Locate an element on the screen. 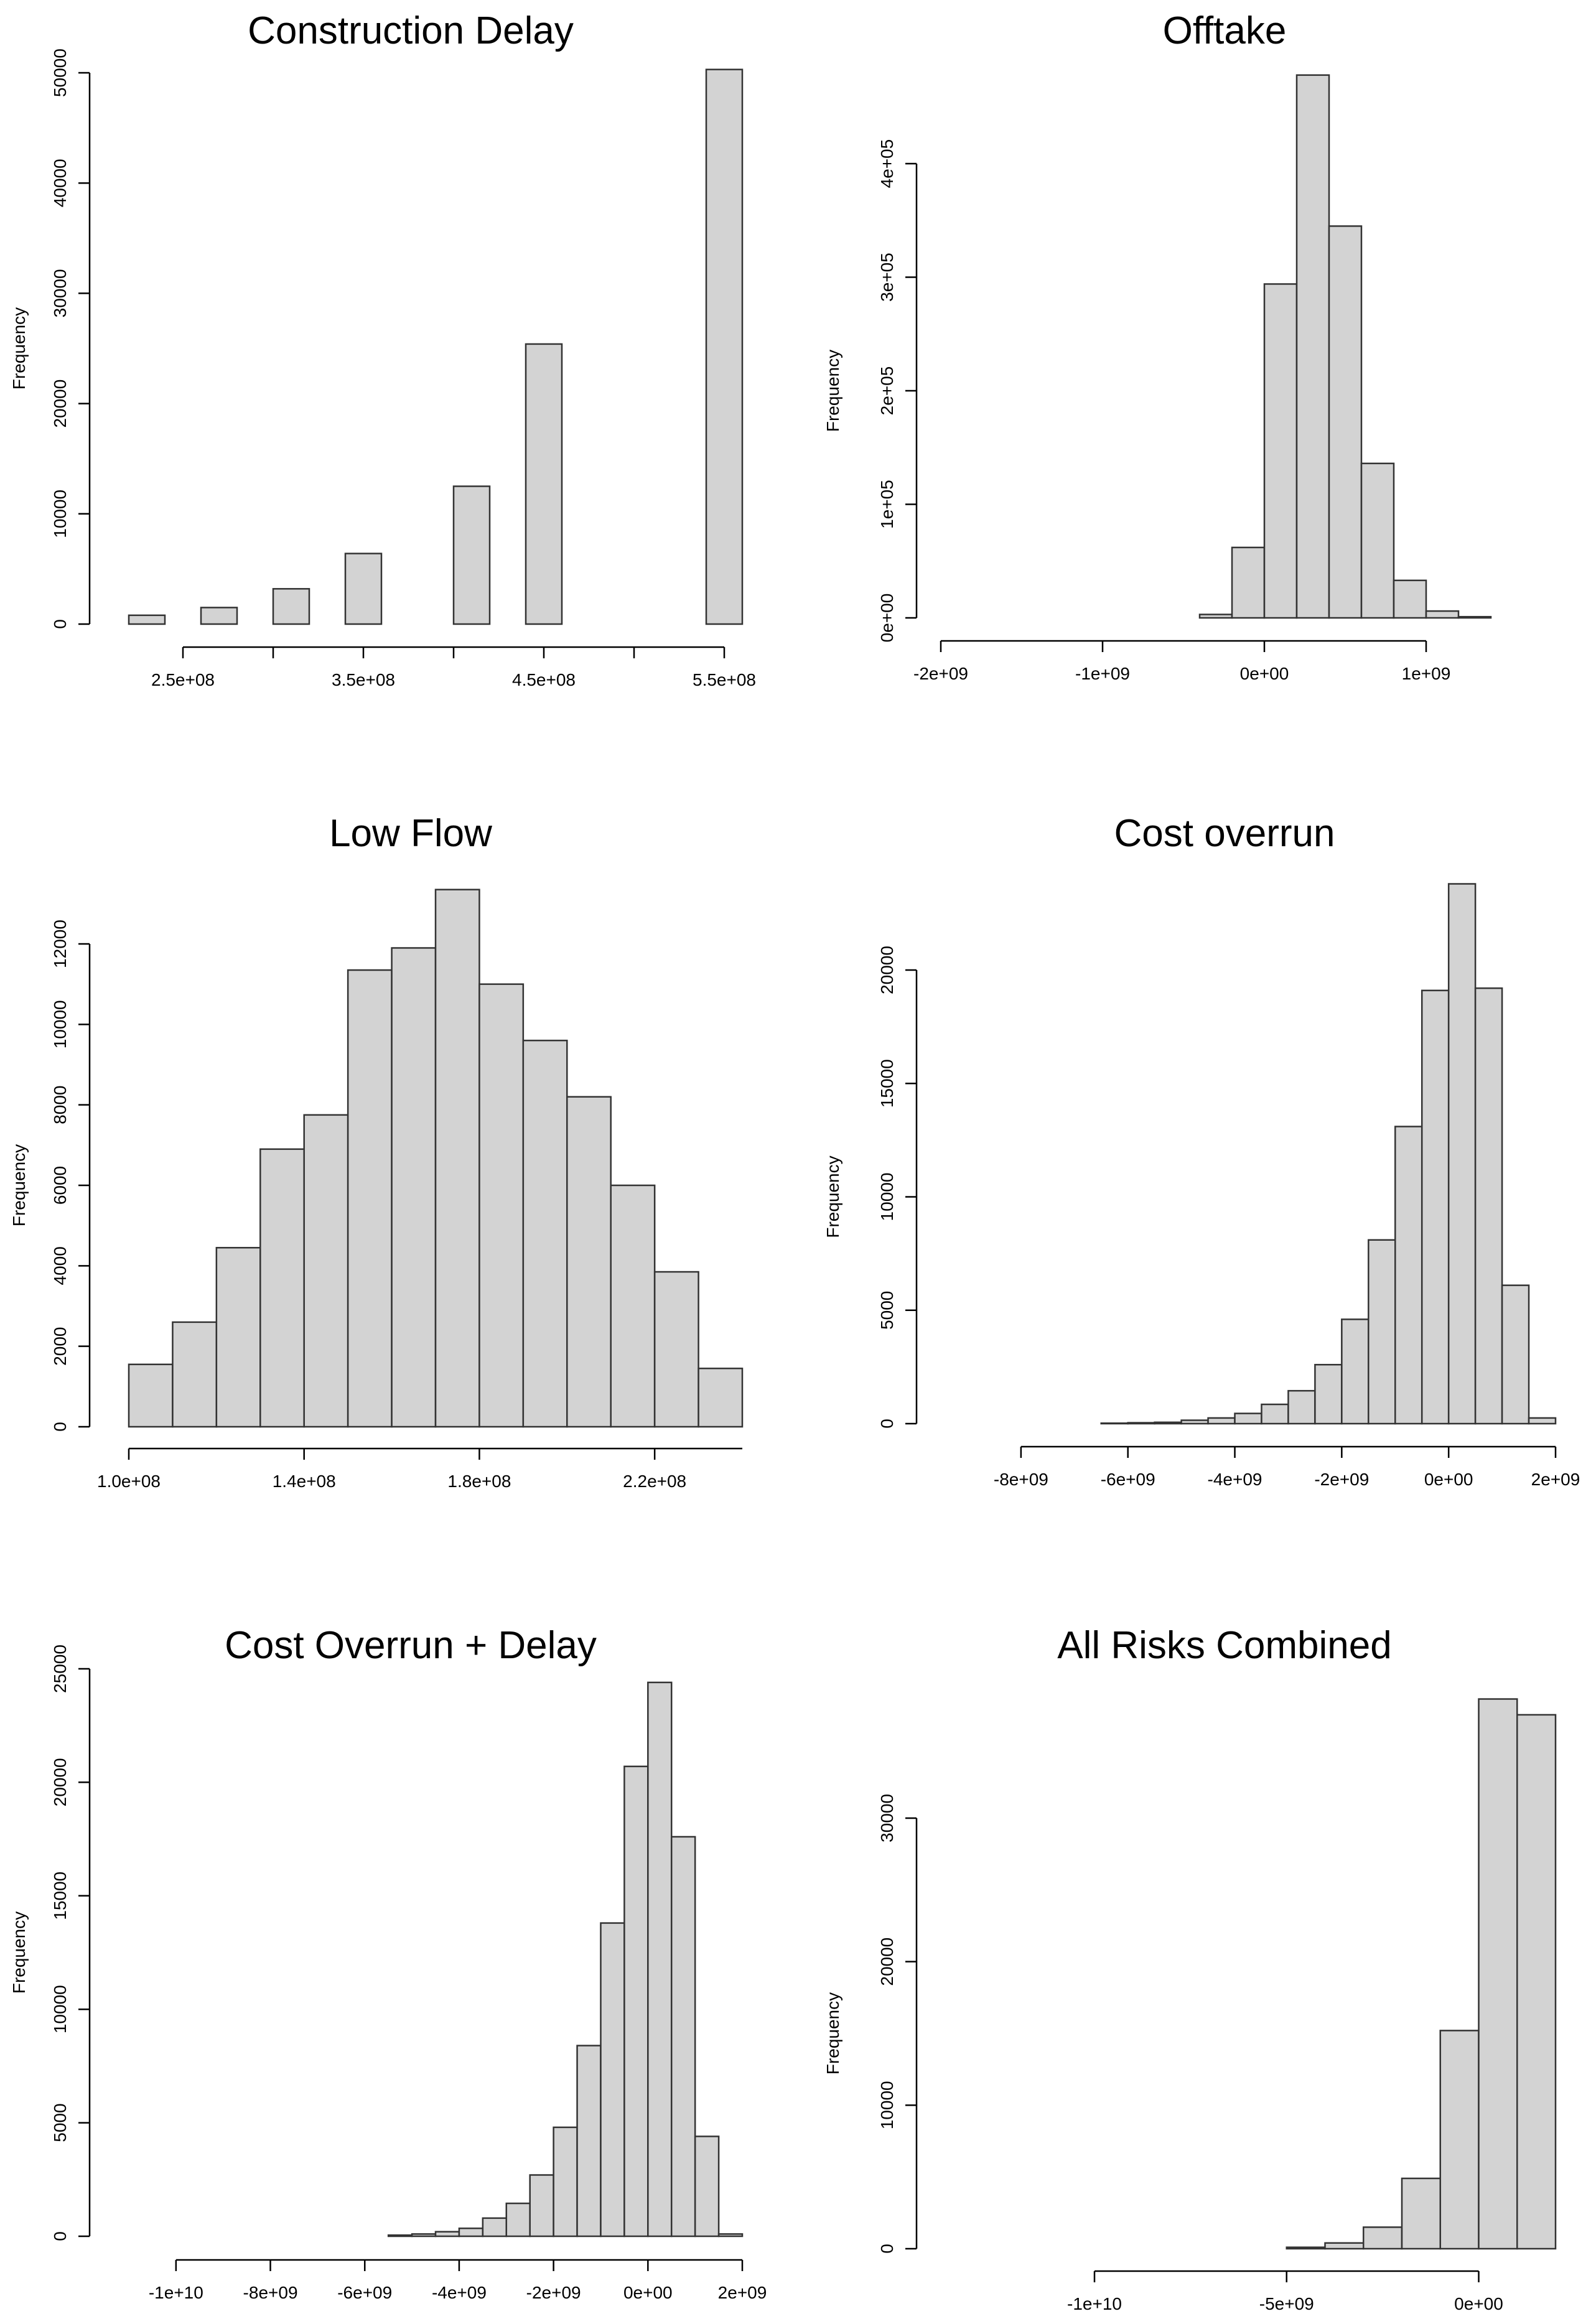  y-tick-label: 0e+00 is located at coordinates (887, 619).